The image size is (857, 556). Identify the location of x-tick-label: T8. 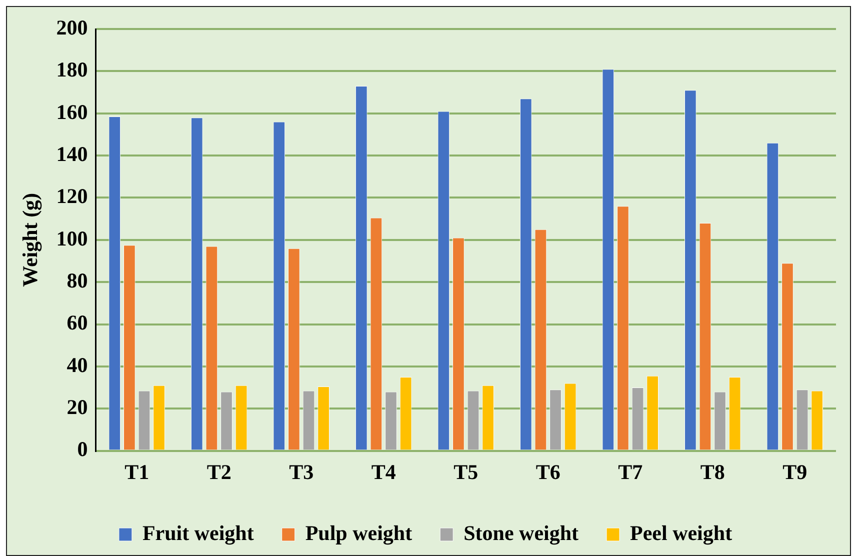
(712, 472).